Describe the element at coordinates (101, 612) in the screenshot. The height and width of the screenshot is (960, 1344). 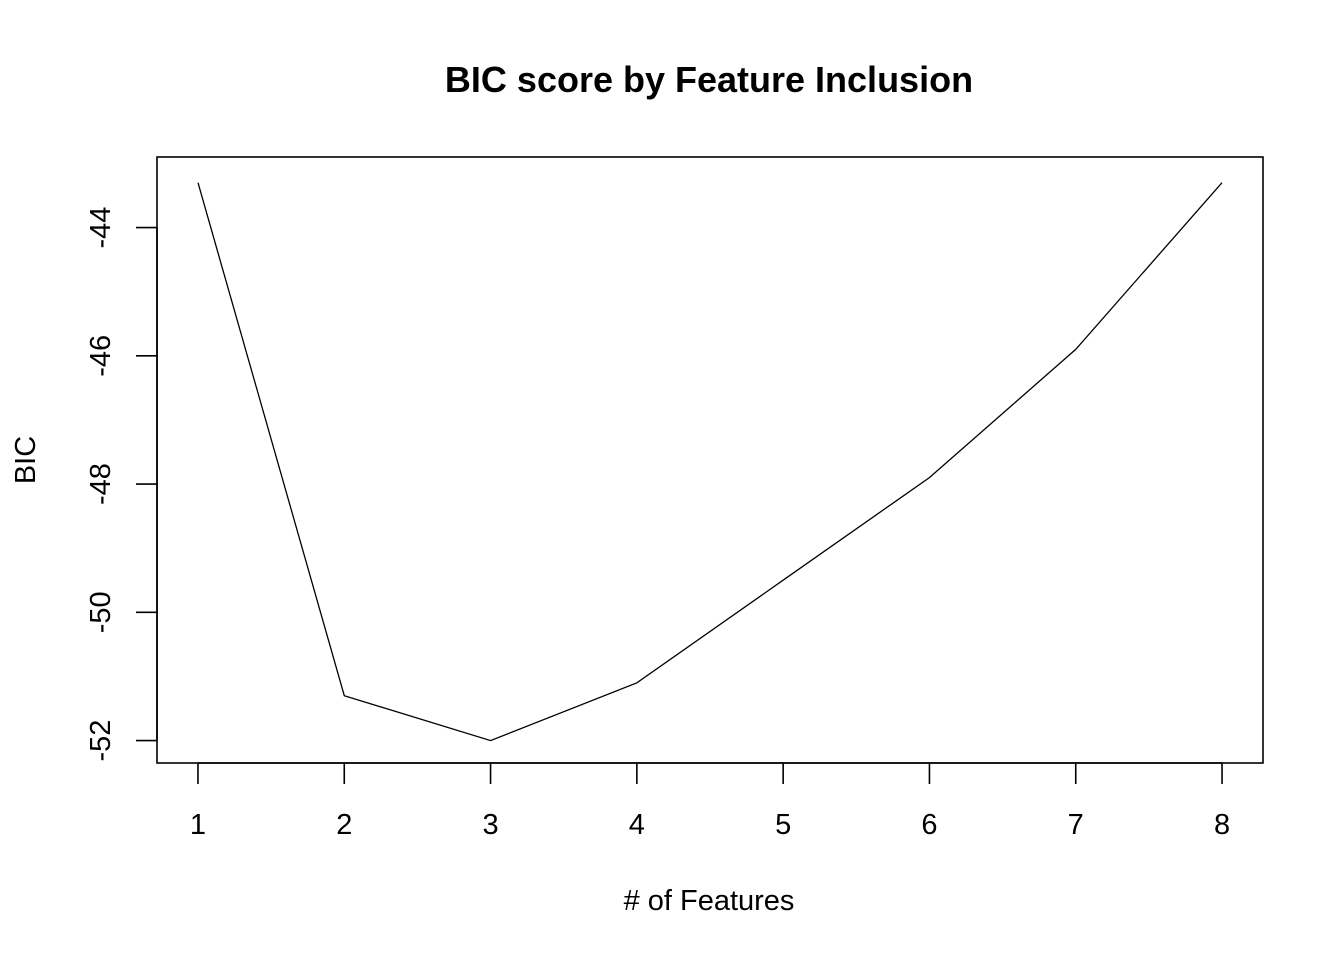
I see `y-tick-label: -50` at that location.